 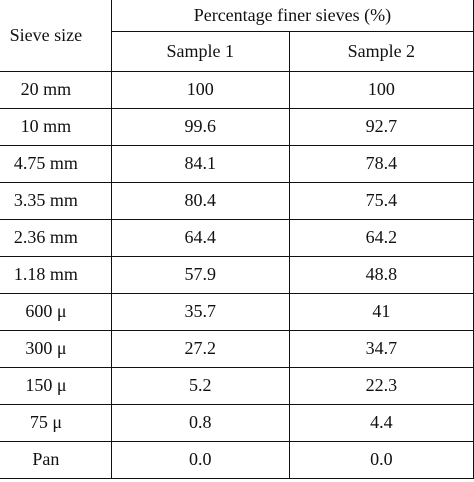 I want to click on sieve-size-cell: Pan, so click(x=56, y=459).